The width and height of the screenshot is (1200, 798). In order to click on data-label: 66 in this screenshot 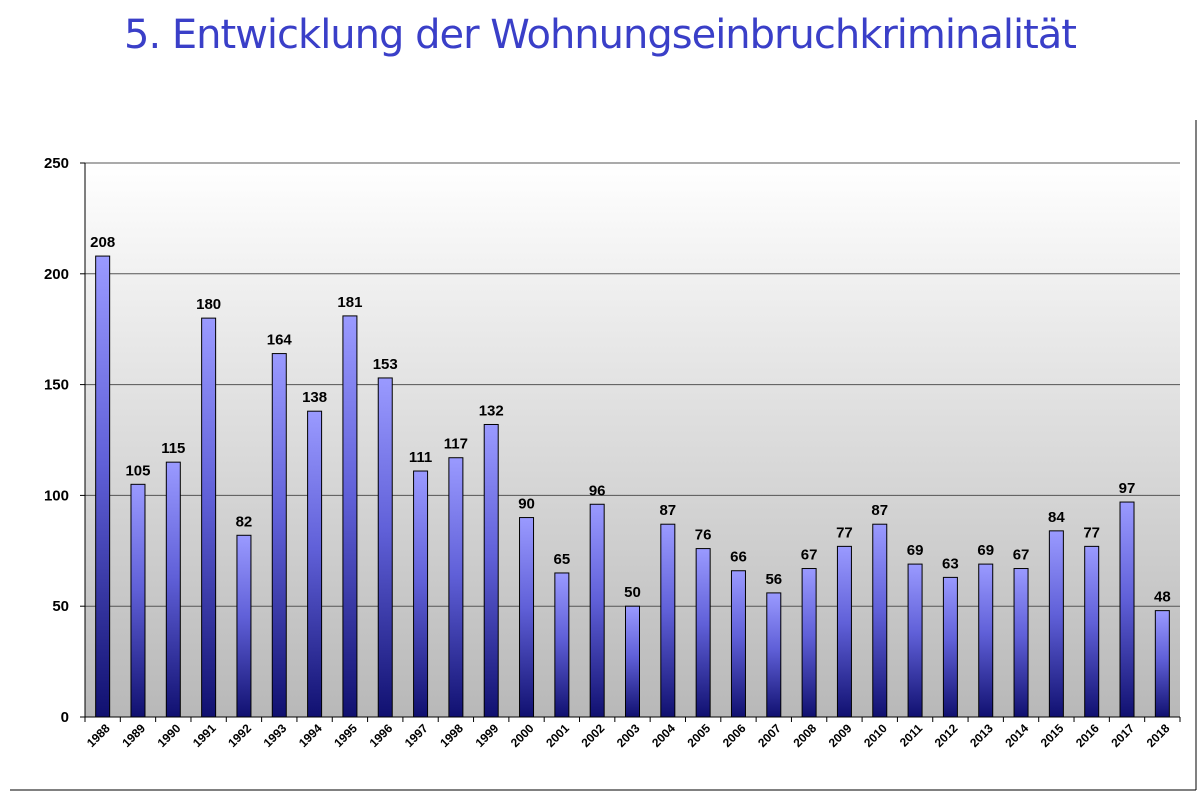, I will do `click(738, 557)`.